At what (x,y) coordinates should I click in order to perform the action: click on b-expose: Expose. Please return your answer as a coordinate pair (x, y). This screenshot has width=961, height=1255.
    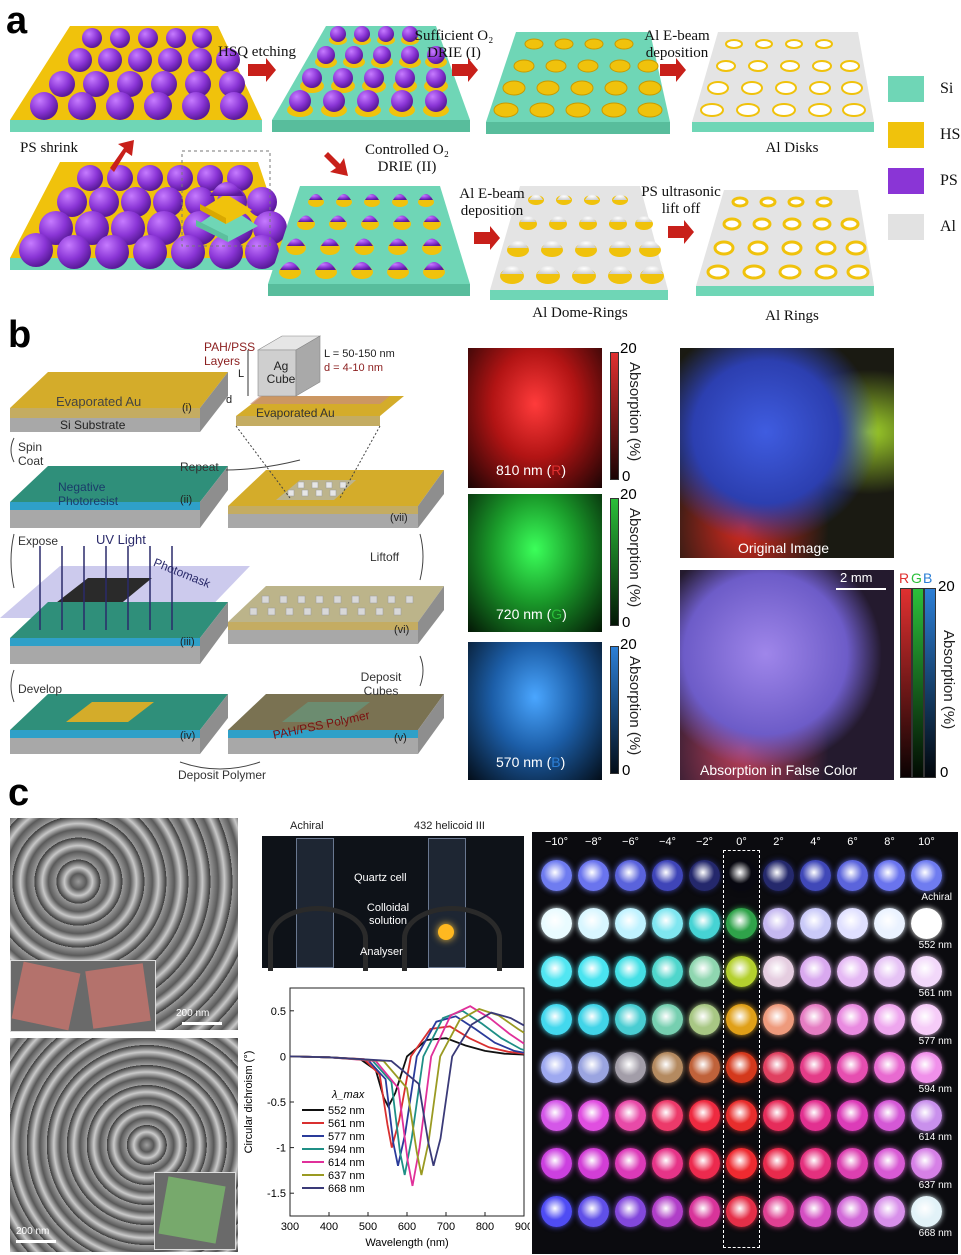
    Looking at the image, I should click on (38, 541).